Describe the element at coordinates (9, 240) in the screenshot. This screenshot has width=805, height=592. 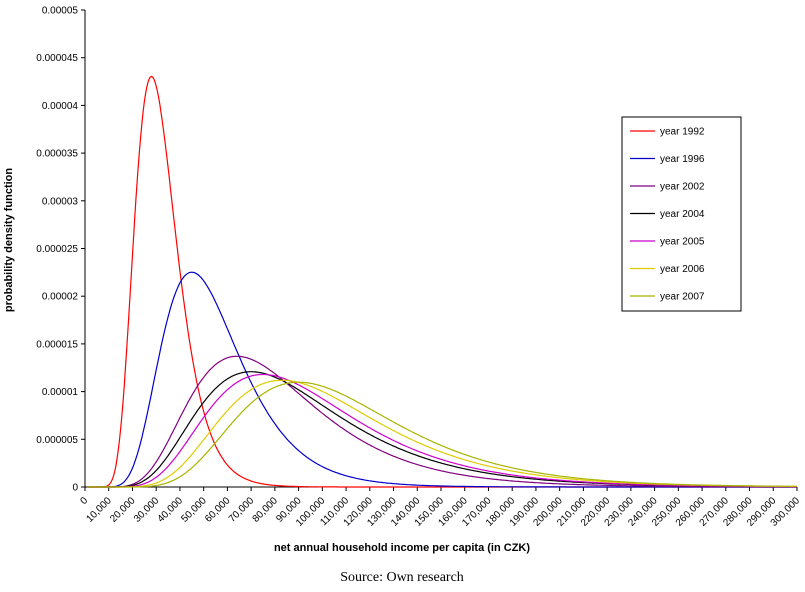
I see `y-axis-title: probability density function` at that location.